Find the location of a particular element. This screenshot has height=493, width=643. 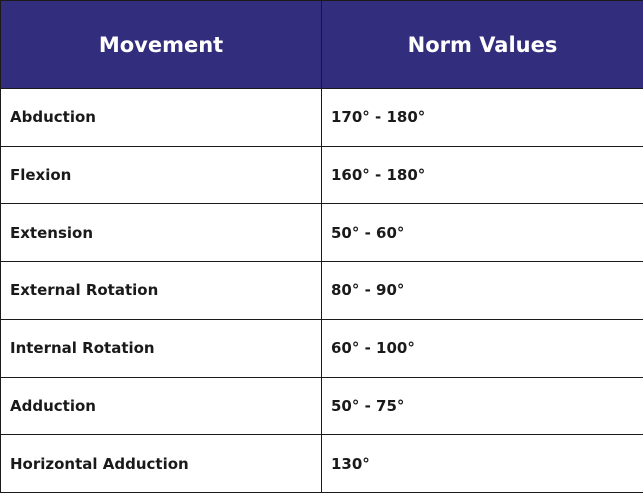

table-row: External Rotation 80° - 90° is located at coordinates (321, 290).